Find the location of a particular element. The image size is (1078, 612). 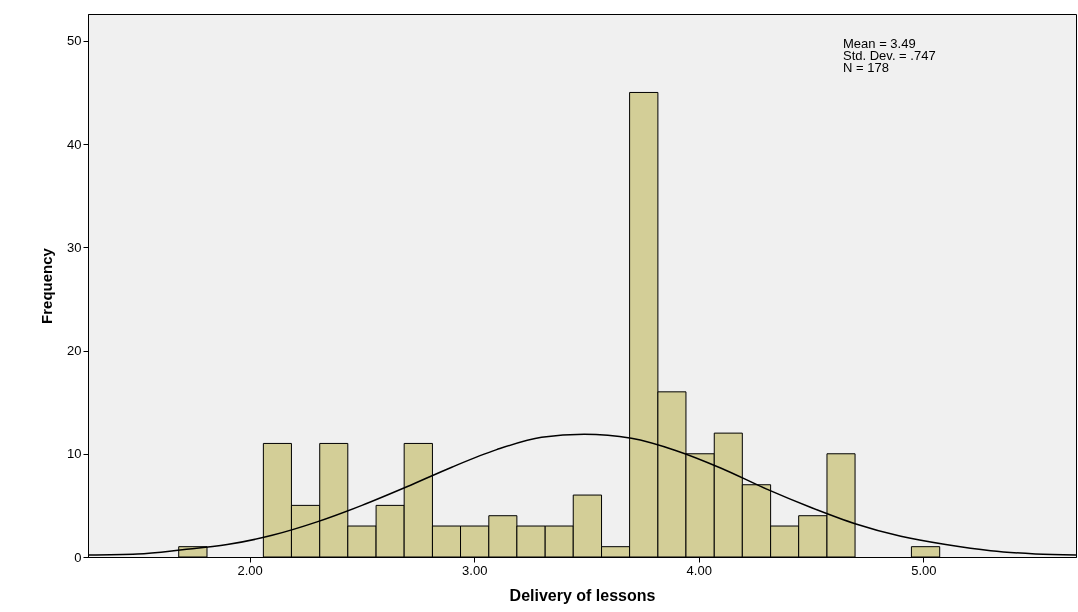

y-tick-label: 0 is located at coordinates (78, 557).